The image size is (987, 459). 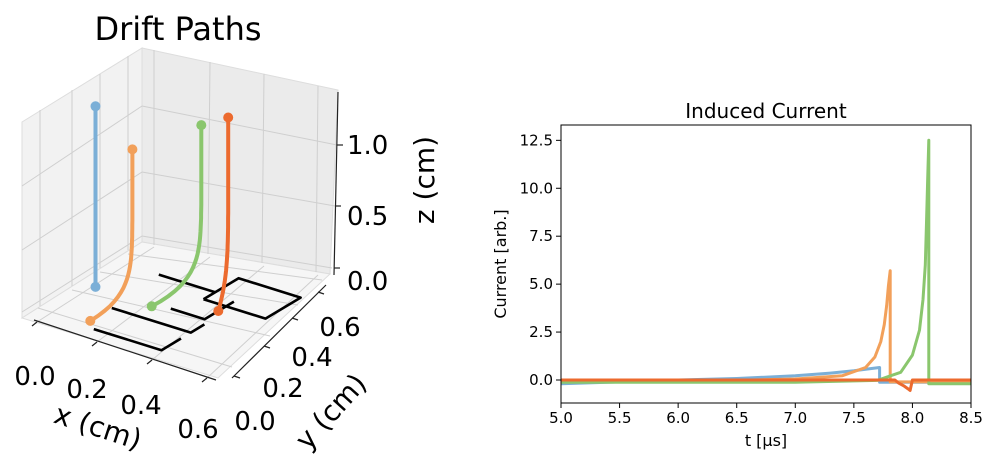 What do you see at coordinates (177, 29) in the screenshot?
I see `drift-paths-title: Drift Paths` at bounding box center [177, 29].